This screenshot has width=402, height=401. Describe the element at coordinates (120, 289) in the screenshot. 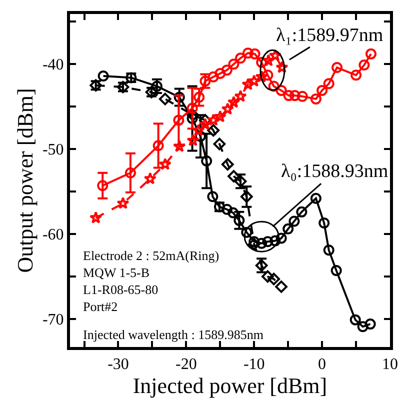

I see `annotation: L1-R08-65-80` at that location.